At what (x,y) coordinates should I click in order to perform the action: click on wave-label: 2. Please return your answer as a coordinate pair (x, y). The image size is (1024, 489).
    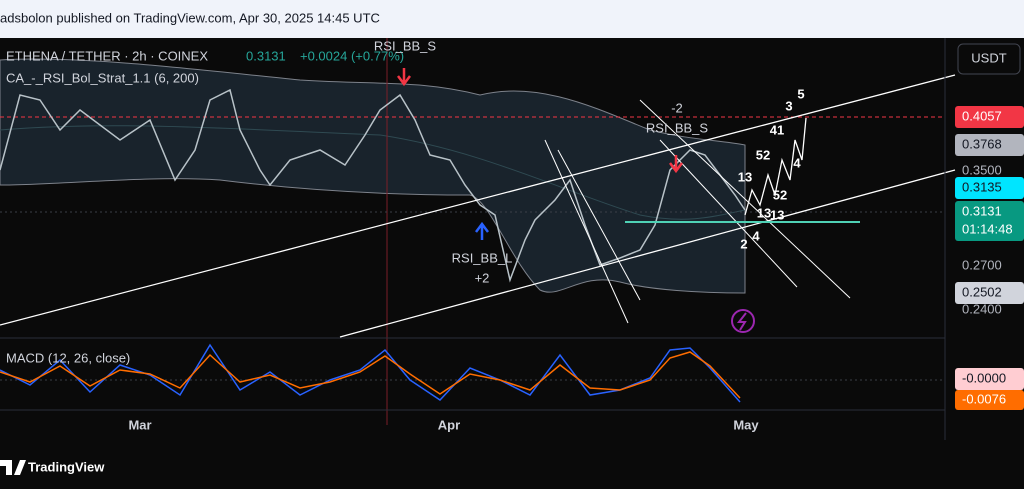
    Looking at the image, I should click on (743, 243).